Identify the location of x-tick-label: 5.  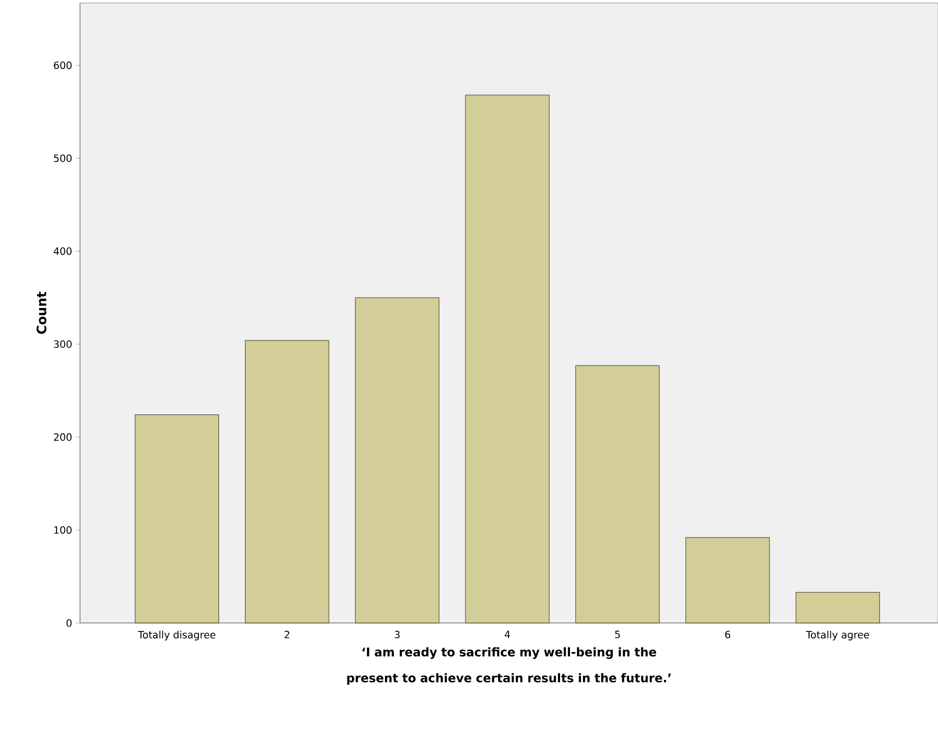
(617, 634).